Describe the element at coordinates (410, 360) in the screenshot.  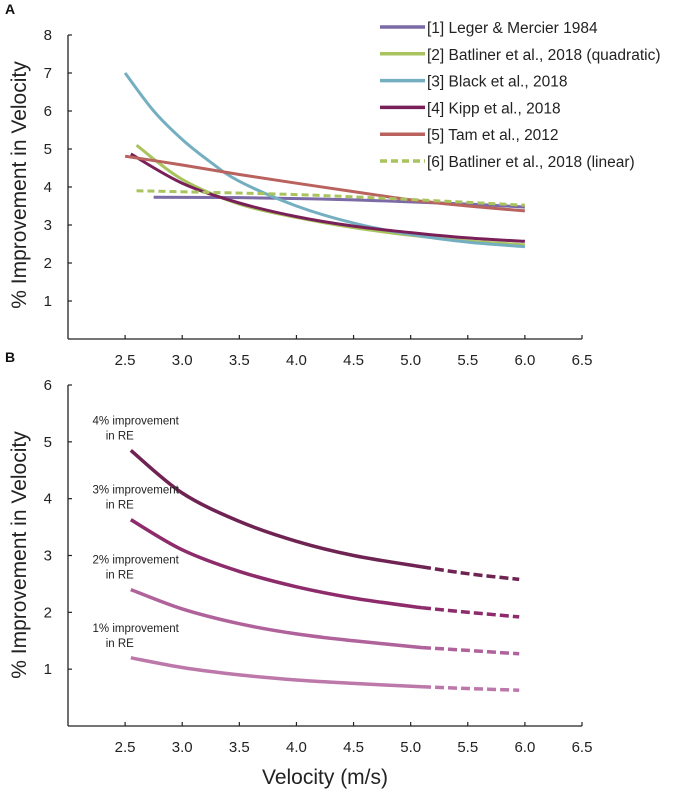
I see `panel-a-x-tick-label: 5.0` at that location.